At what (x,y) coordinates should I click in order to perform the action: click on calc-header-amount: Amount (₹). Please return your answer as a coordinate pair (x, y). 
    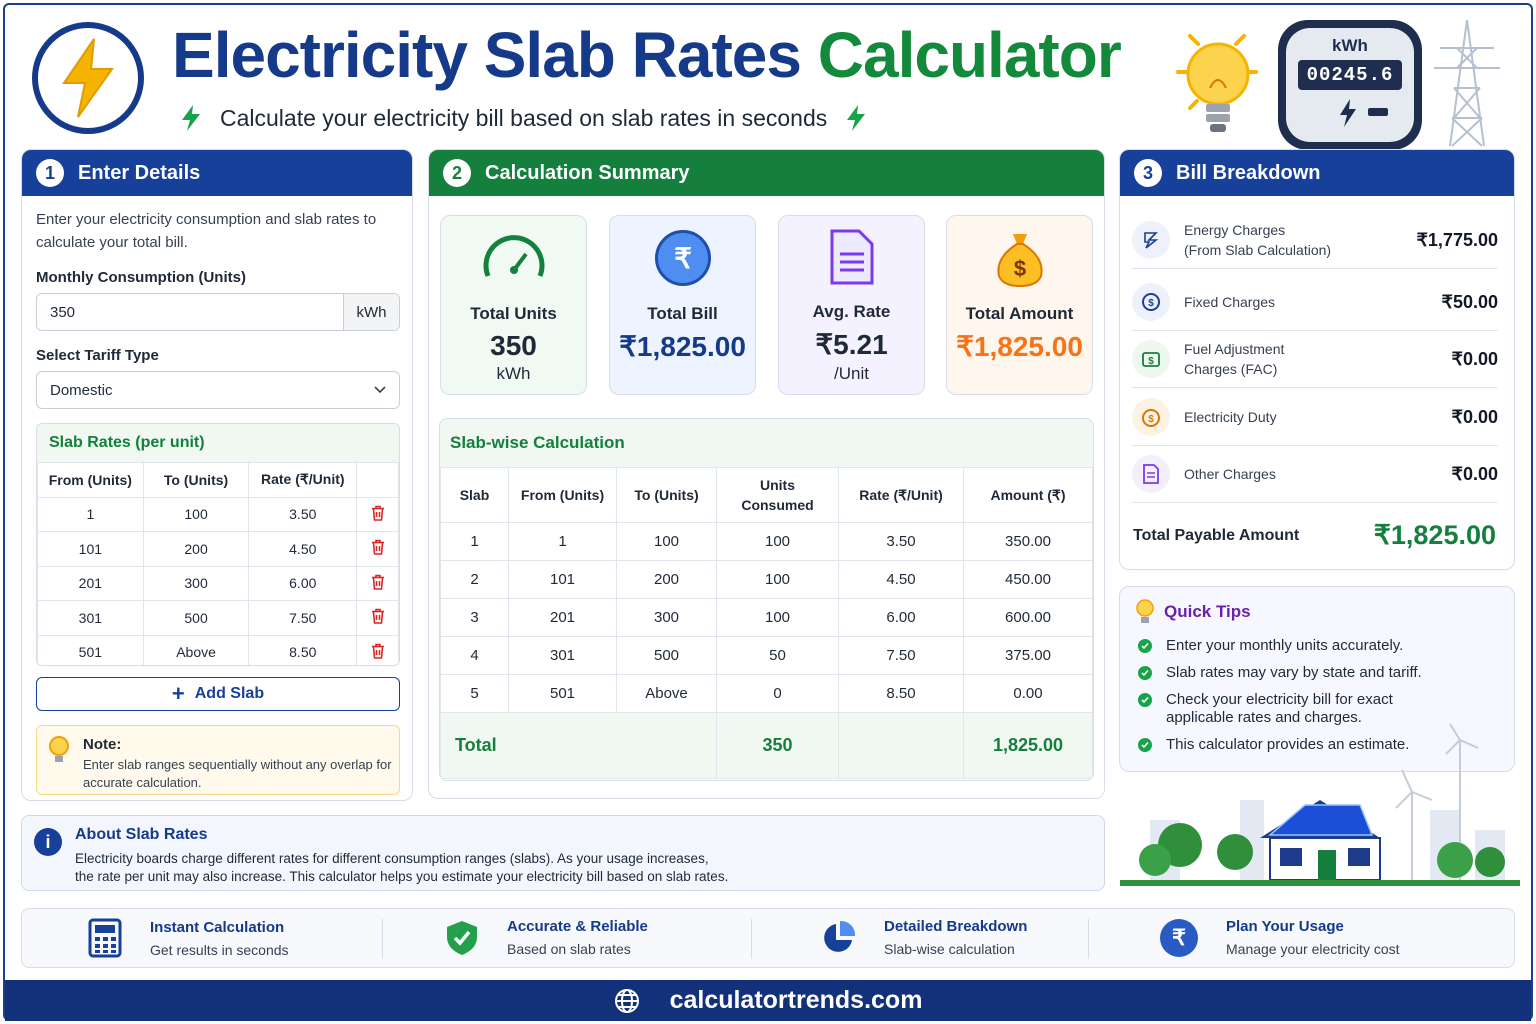
    Looking at the image, I should click on (1028, 495).